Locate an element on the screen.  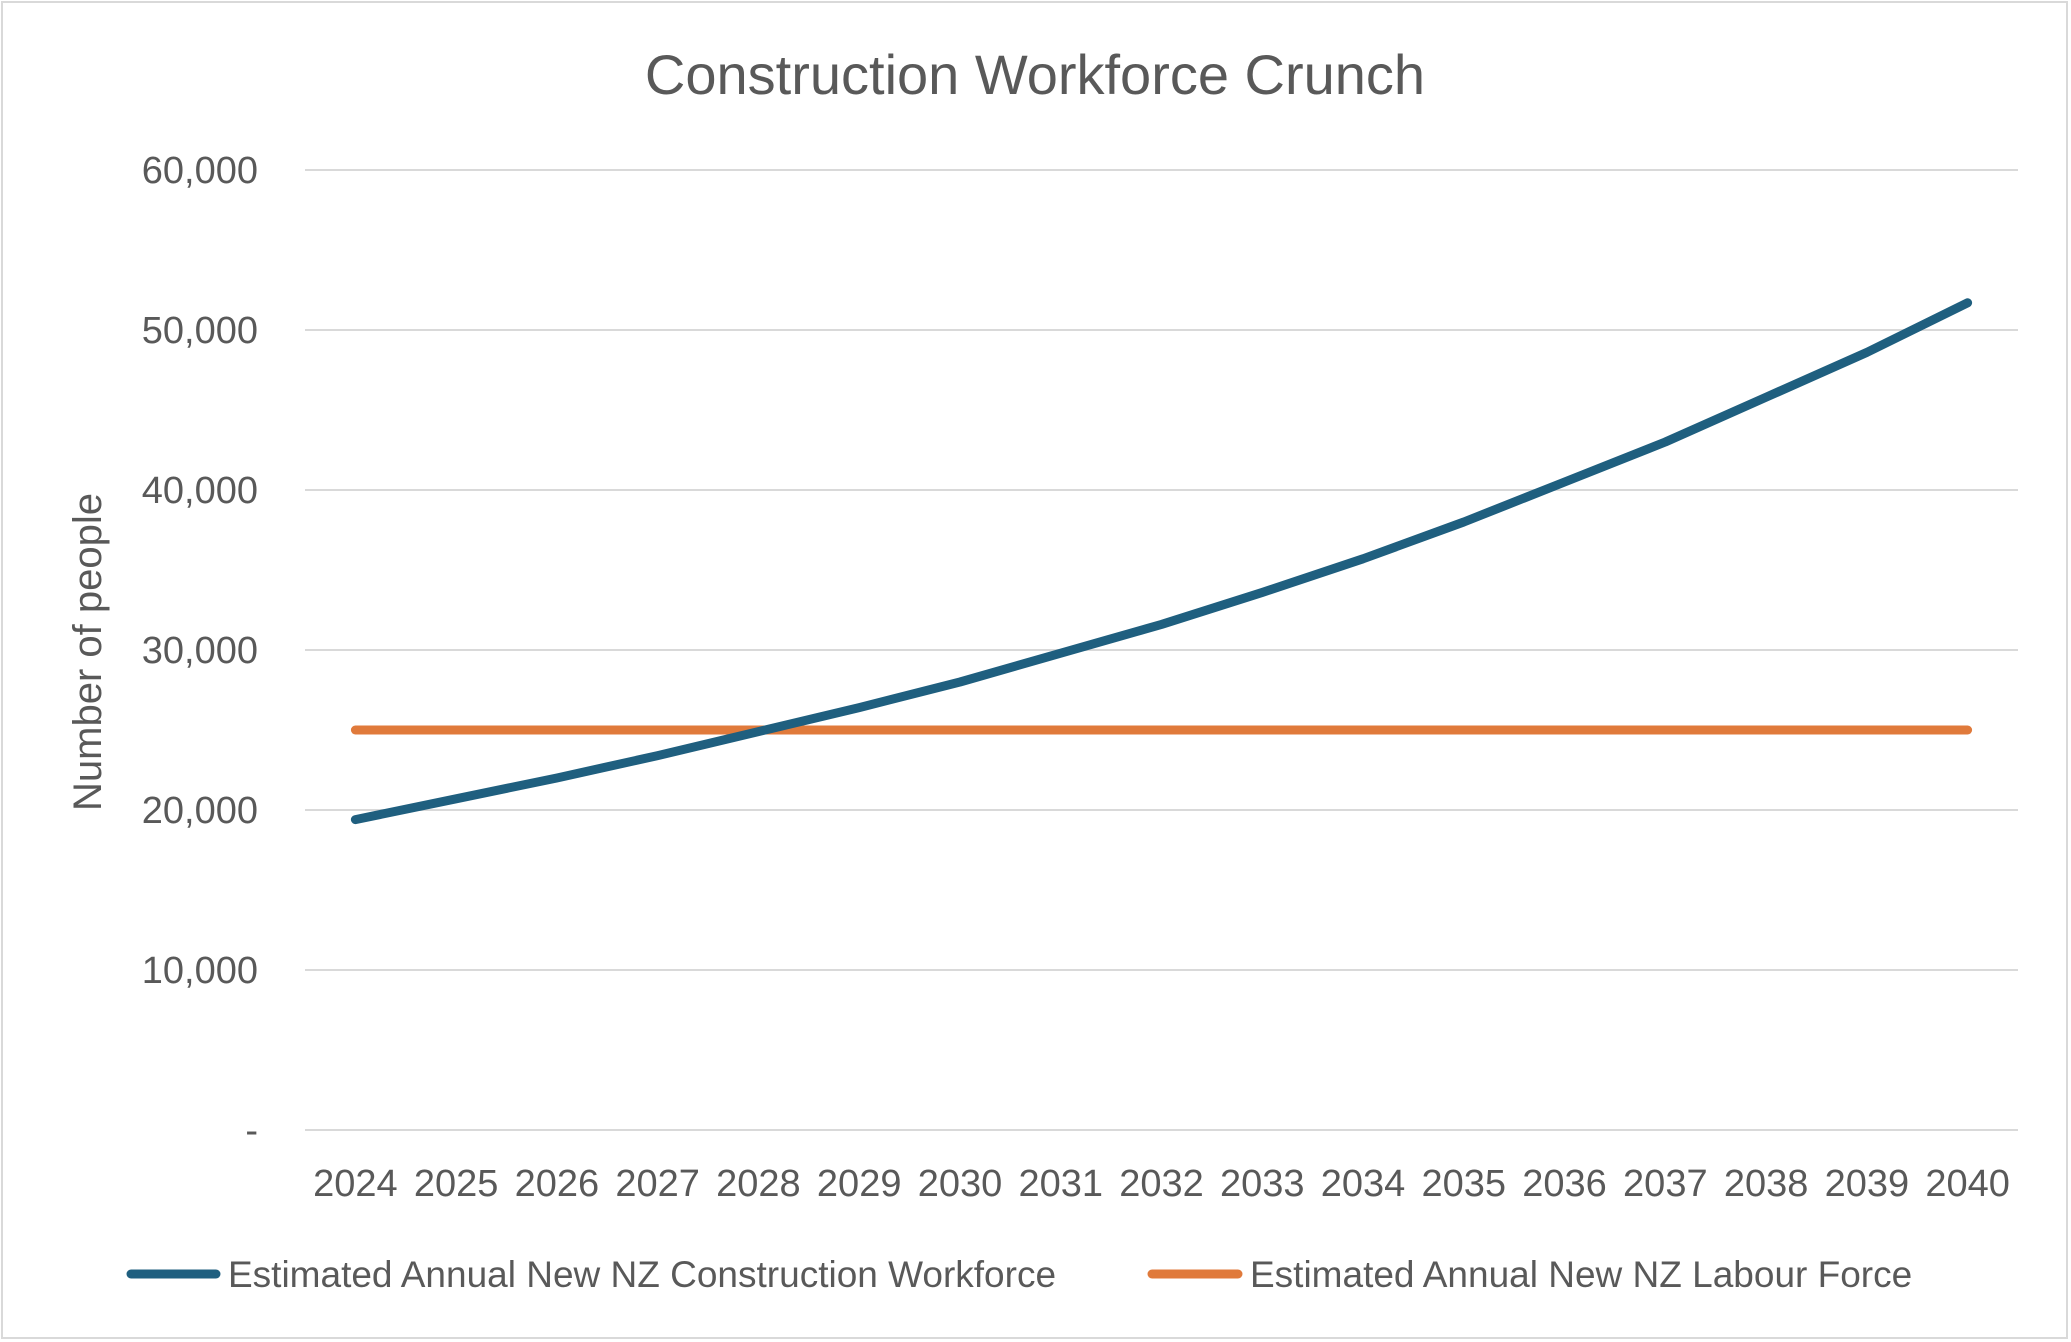
x-tick-label: 2031 is located at coordinates (1060, 1184).